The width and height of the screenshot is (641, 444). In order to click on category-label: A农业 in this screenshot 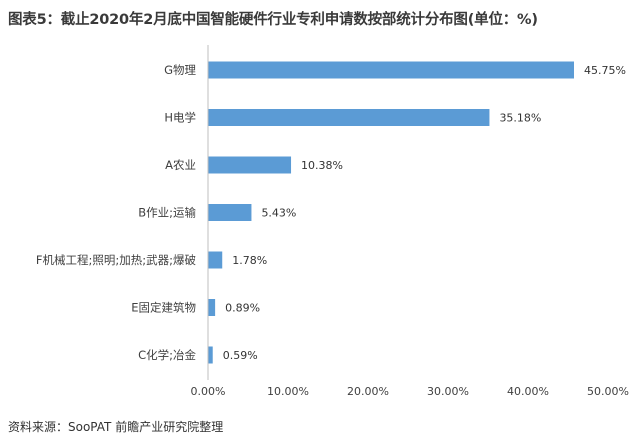, I will do `click(180, 165)`.